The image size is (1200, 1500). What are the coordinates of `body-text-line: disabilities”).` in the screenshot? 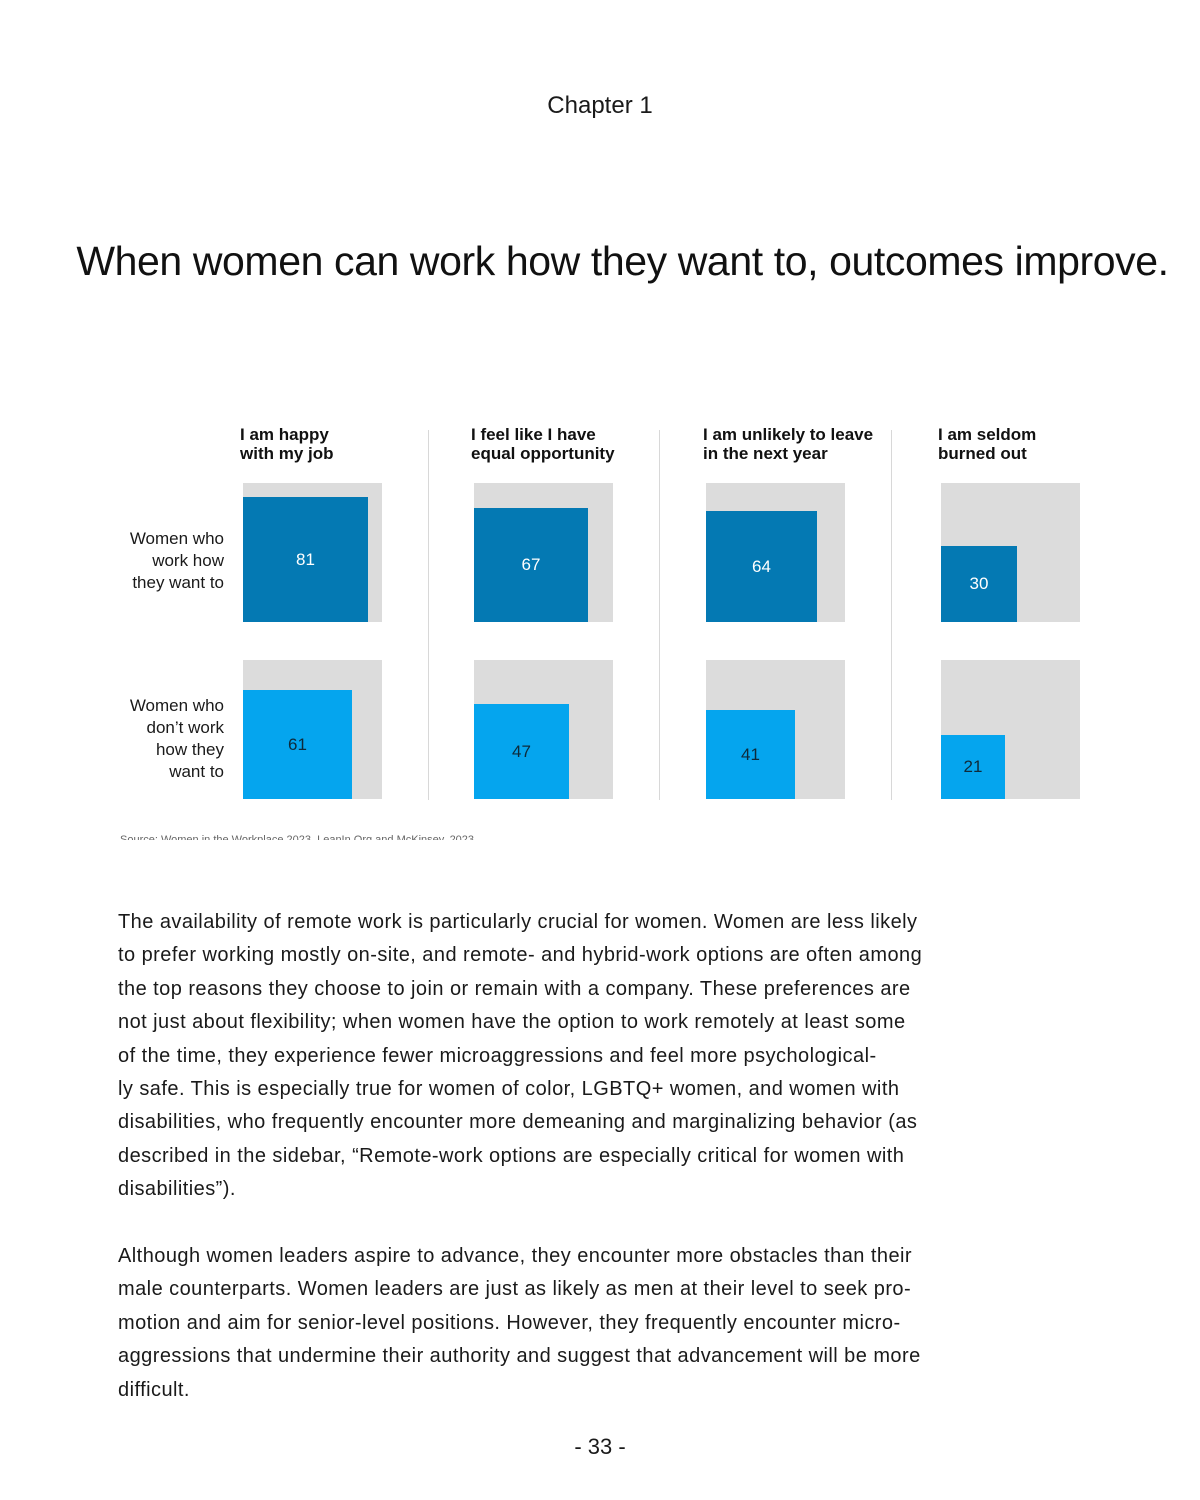 It's located at (177, 1189).